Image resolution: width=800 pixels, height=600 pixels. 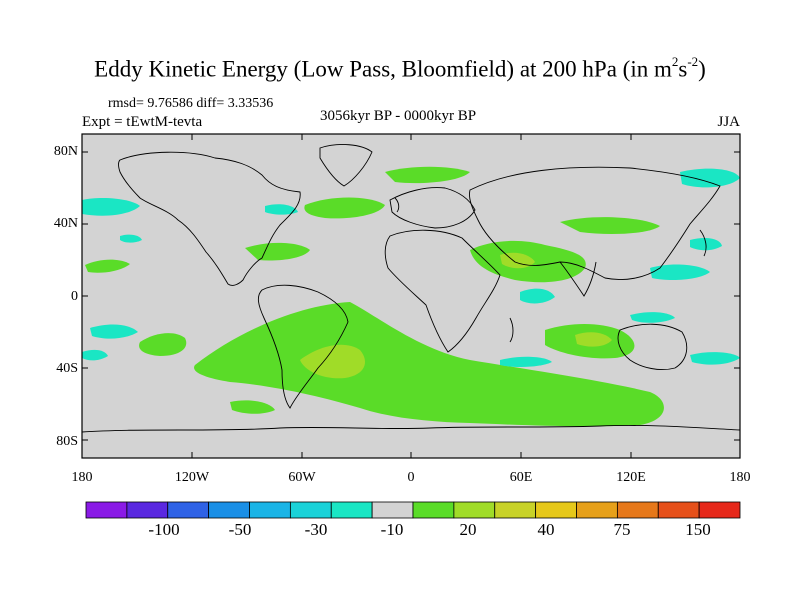 What do you see at coordinates (593, 339) in the screenshot?
I see `positive-core-indian` at bounding box center [593, 339].